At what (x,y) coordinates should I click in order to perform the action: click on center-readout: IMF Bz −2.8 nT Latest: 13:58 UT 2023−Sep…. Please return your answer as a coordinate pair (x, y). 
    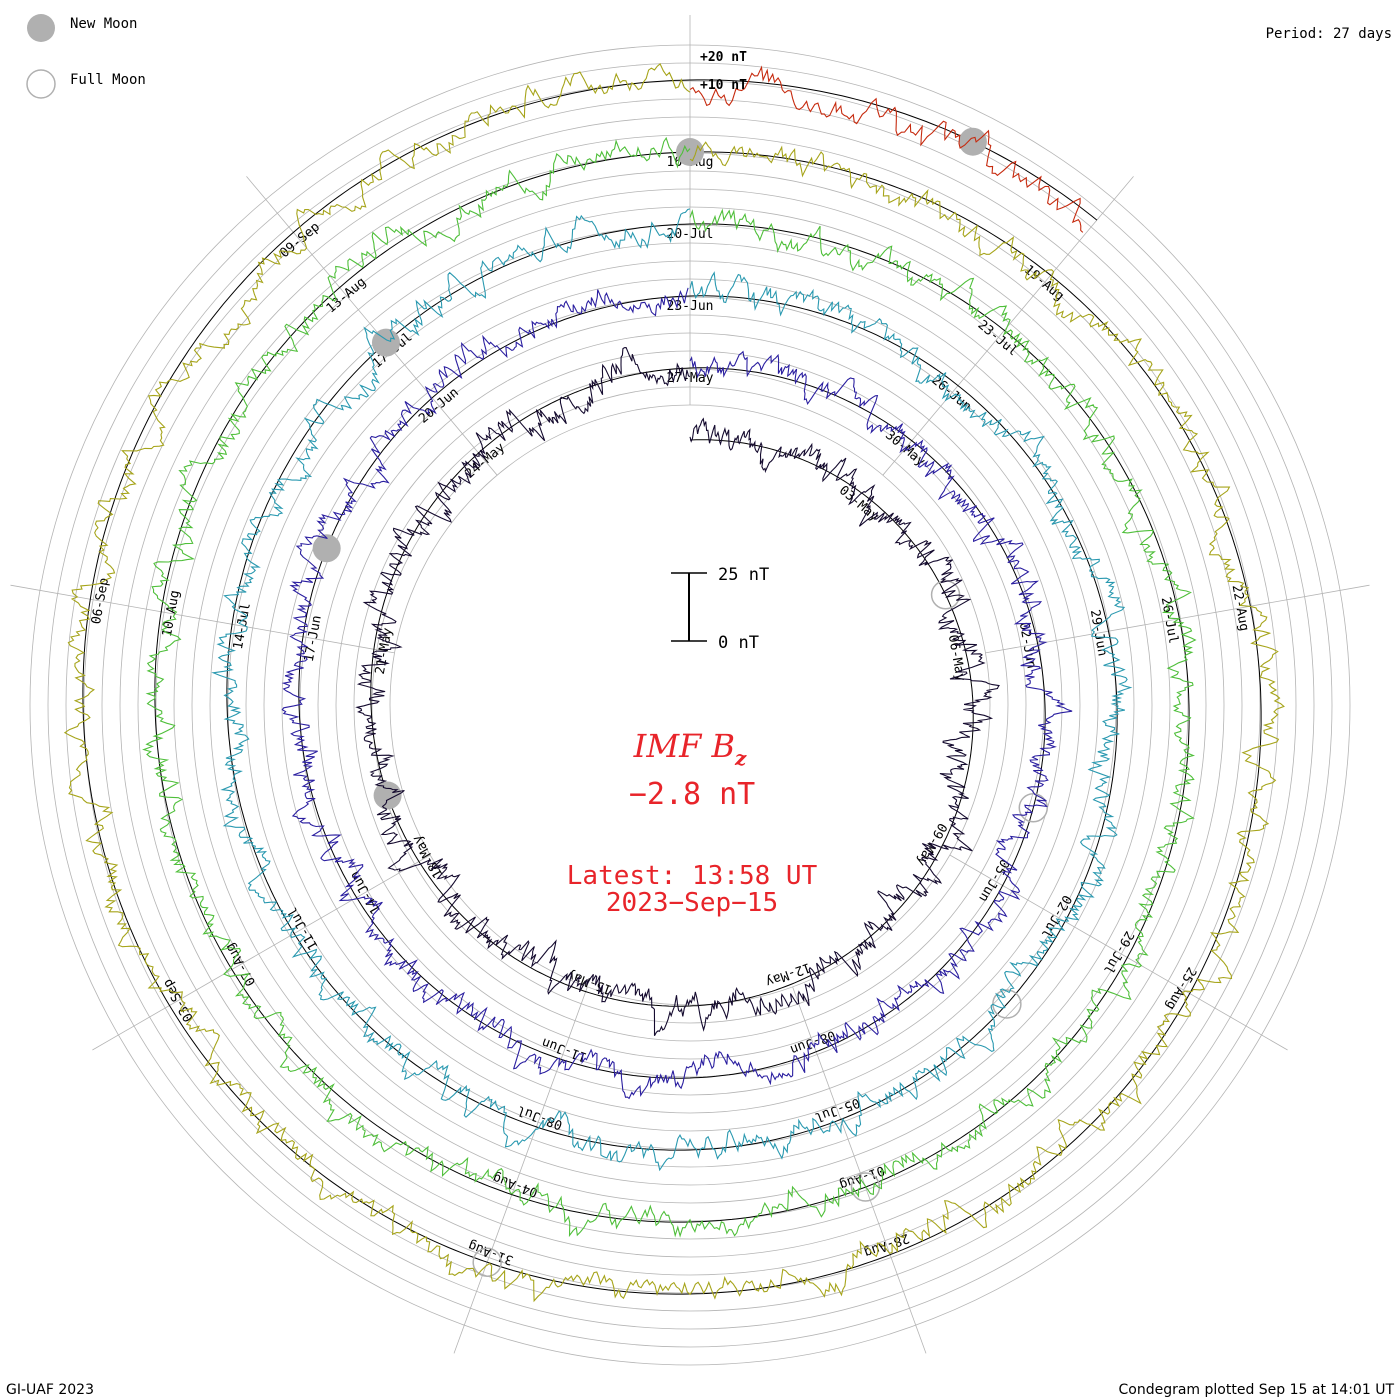
    Looking at the image, I should click on (692, 822).